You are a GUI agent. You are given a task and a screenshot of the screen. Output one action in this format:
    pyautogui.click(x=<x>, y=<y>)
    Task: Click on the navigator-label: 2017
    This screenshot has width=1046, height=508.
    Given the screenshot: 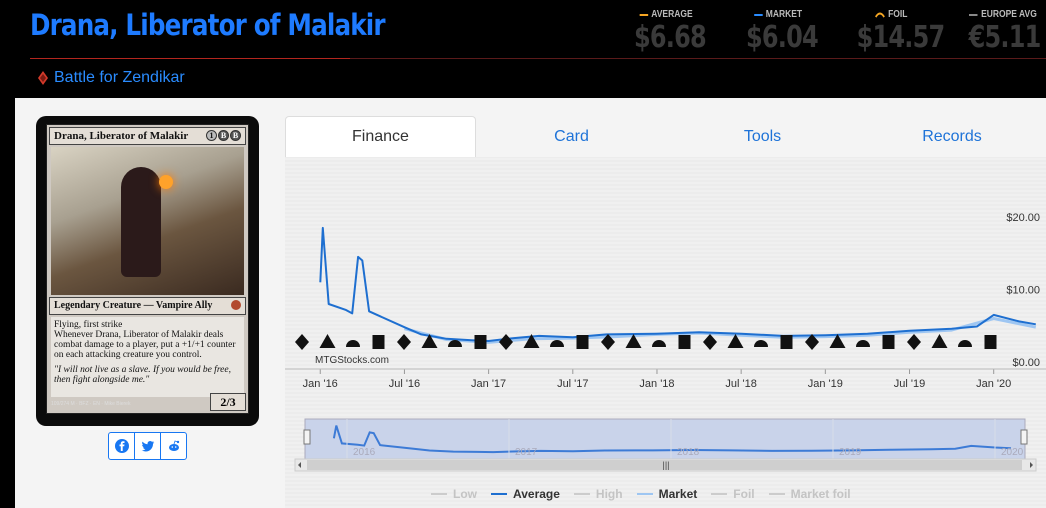 What is the action you would take?
    pyautogui.click(x=526, y=452)
    